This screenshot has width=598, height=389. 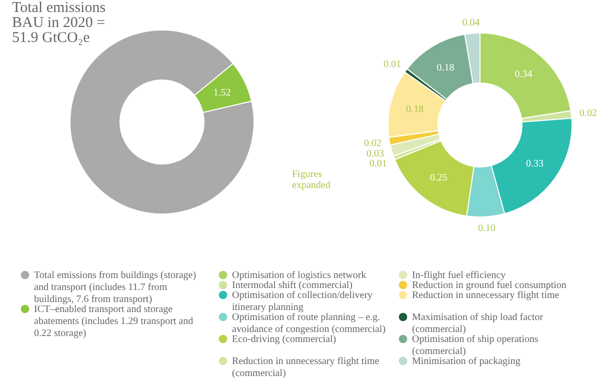 What do you see at coordinates (299, 275) in the screenshot?
I see `legend-label: Optimisation of logistics network` at bounding box center [299, 275].